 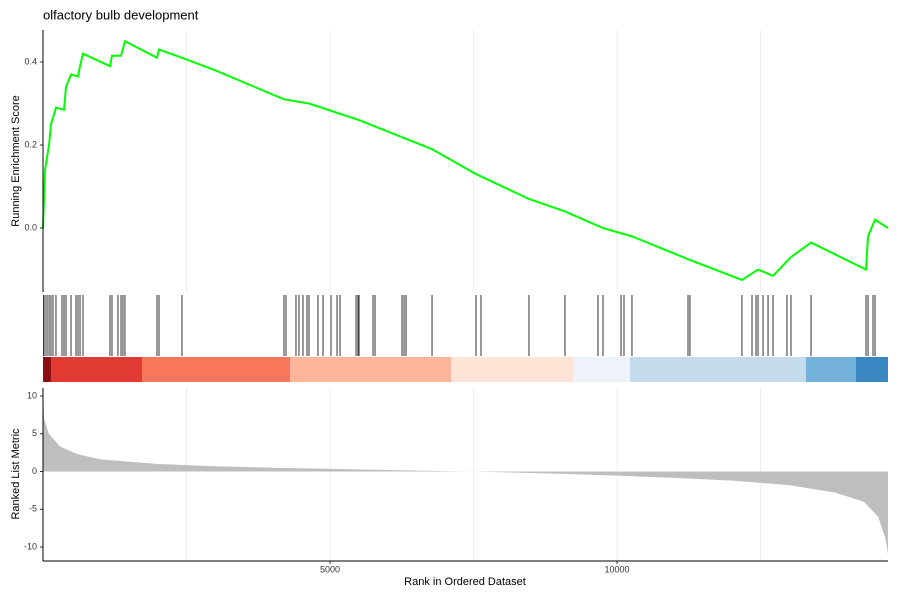 What do you see at coordinates (465, 582) in the screenshot?
I see `x-axis-label: Rank in Ordered Dataset` at bounding box center [465, 582].